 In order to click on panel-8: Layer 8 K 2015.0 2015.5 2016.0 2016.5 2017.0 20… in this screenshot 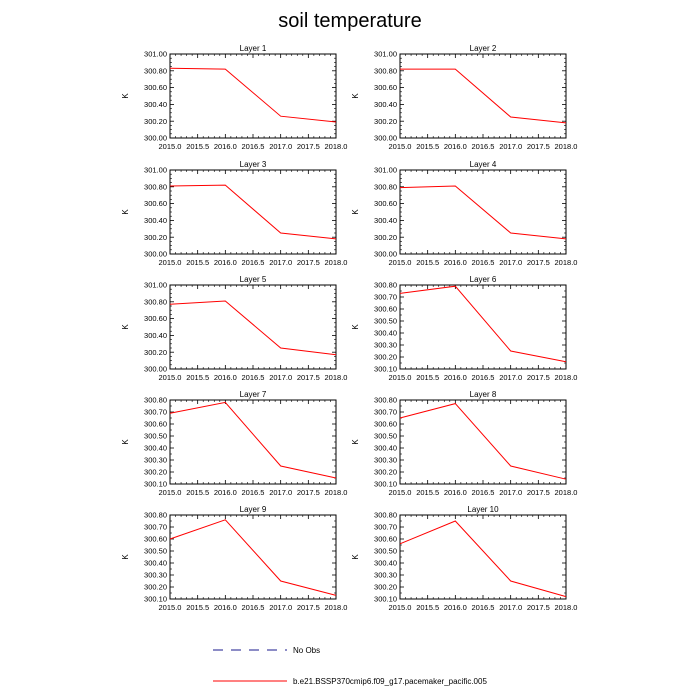, I will do `click(464, 443)`.